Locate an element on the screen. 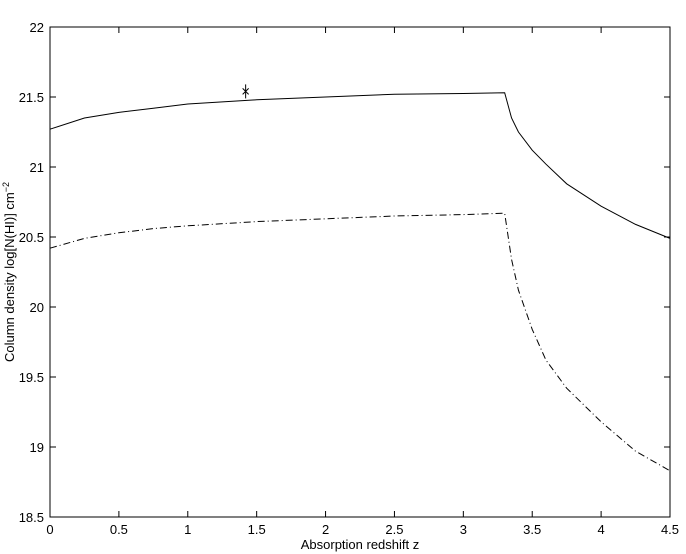 The image size is (686, 554). y-tick-label: 19.5 is located at coordinates (31, 377).